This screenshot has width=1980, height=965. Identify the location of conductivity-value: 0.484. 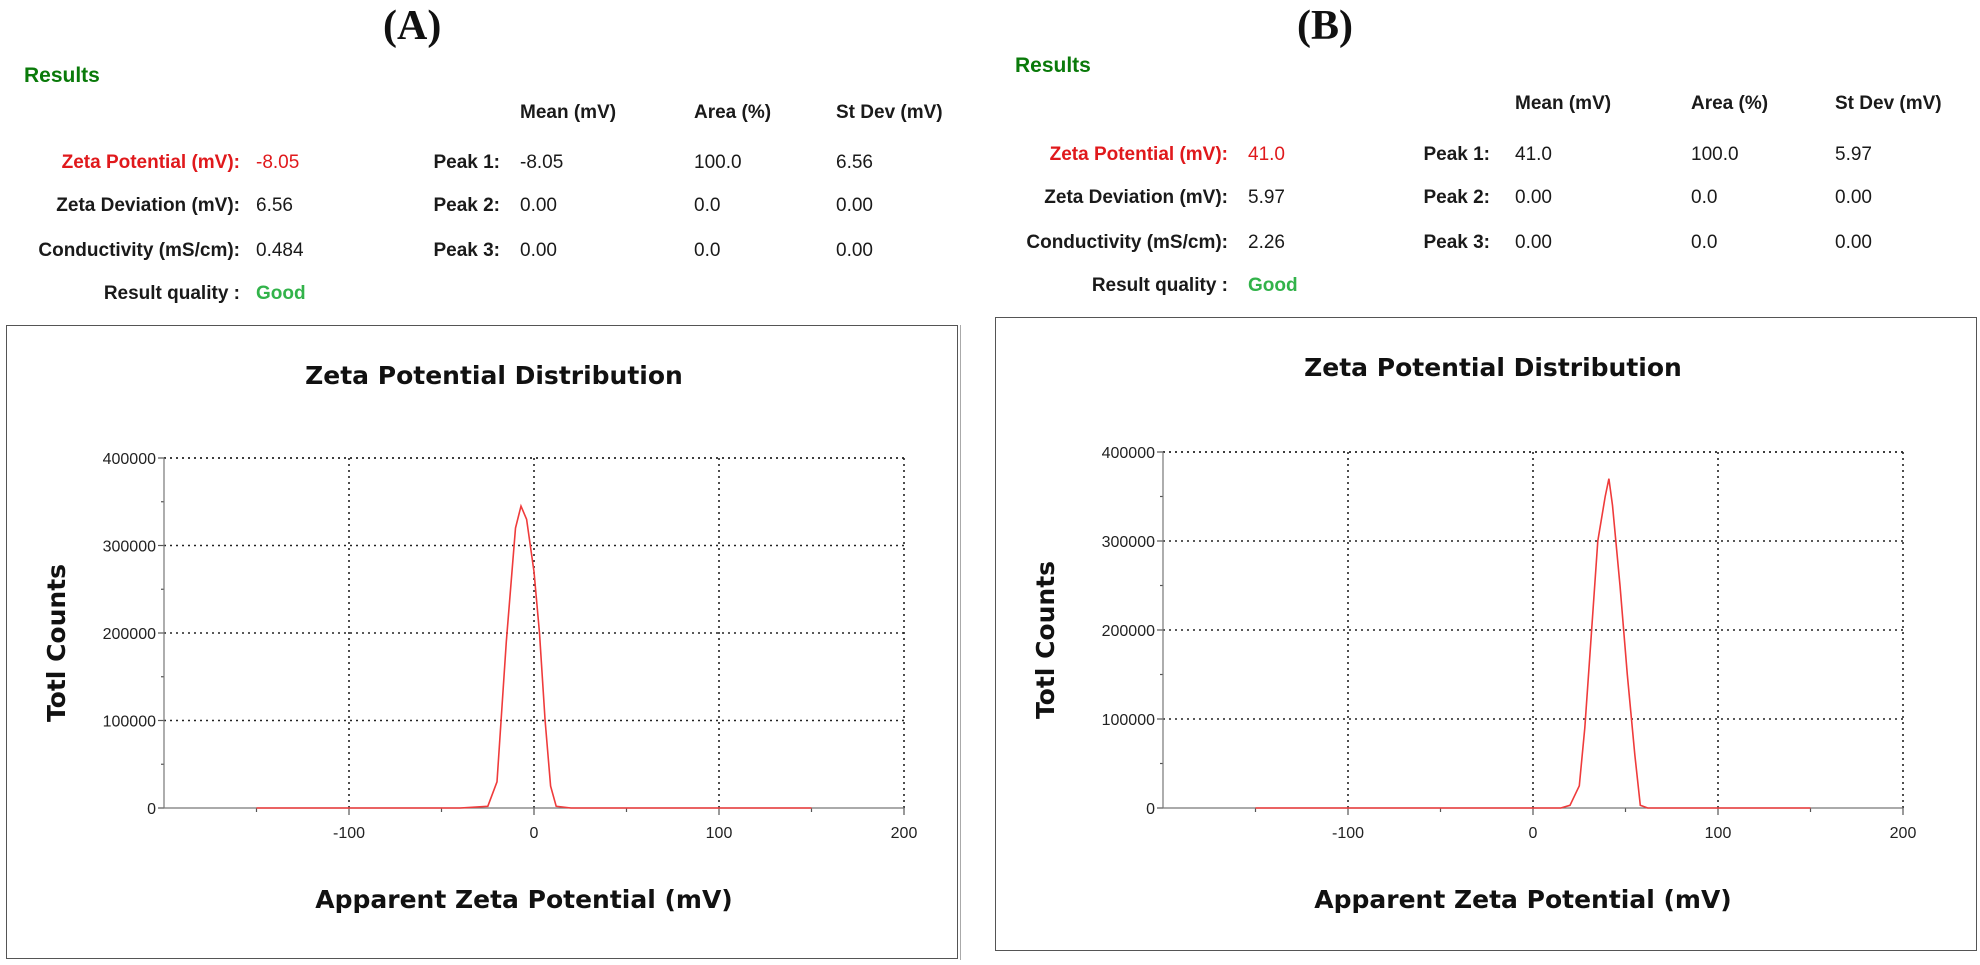
(280, 250).